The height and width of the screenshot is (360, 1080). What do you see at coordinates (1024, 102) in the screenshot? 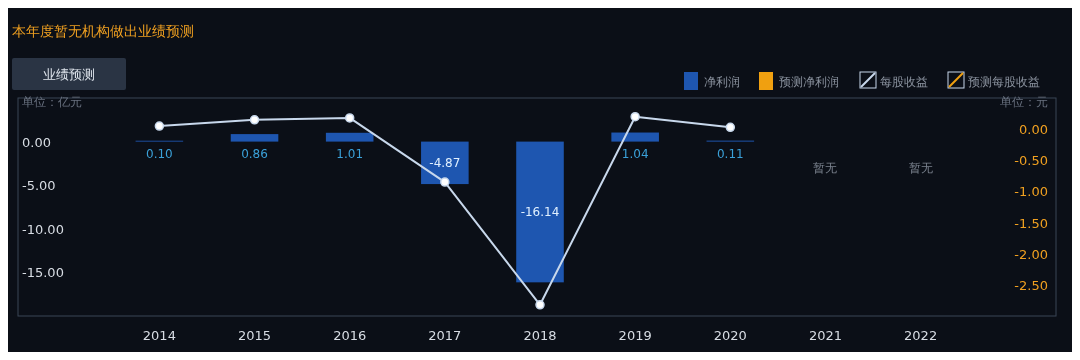
I see `y2-axis-title: 单位：元` at bounding box center [1024, 102].